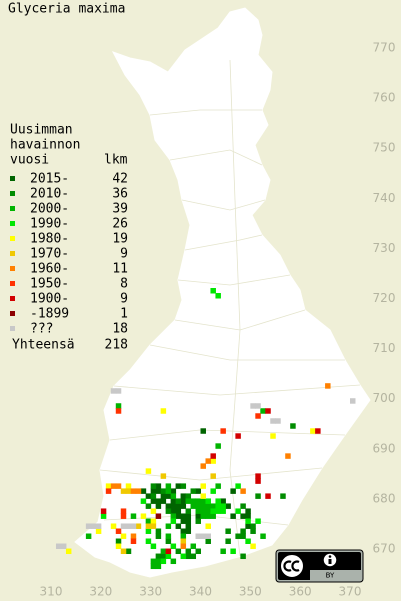 This screenshot has width=401, height=601. I want to click on legend-label: 1960-, so click(49, 269).